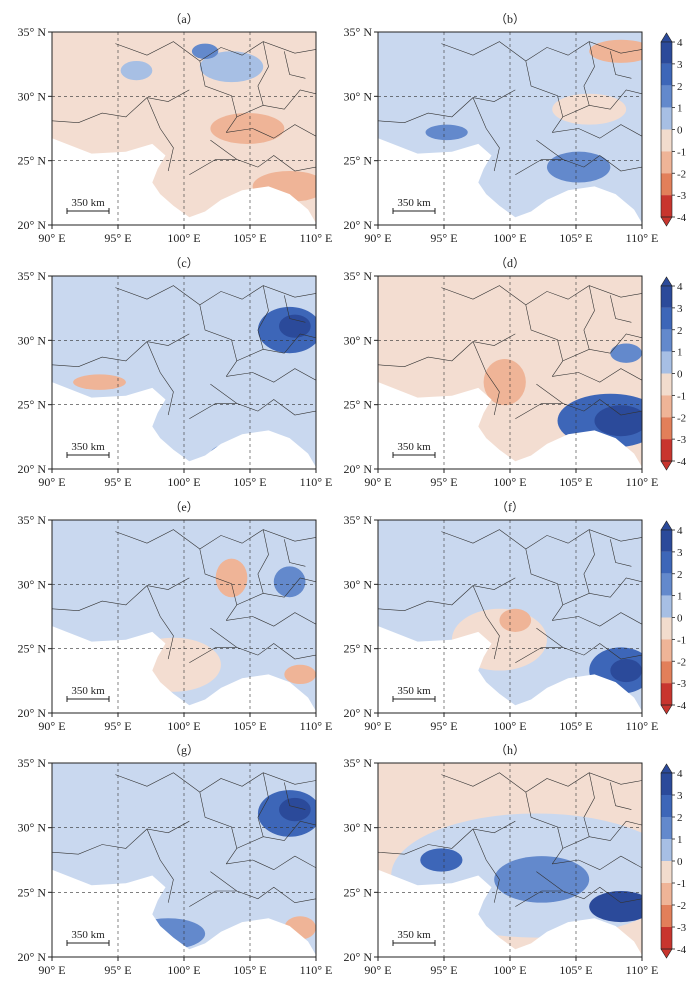  What do you see at coordinates (32, 276) in the screenshot?
I see `y-tick-label: 35° N` at bounding box center [32, 276].